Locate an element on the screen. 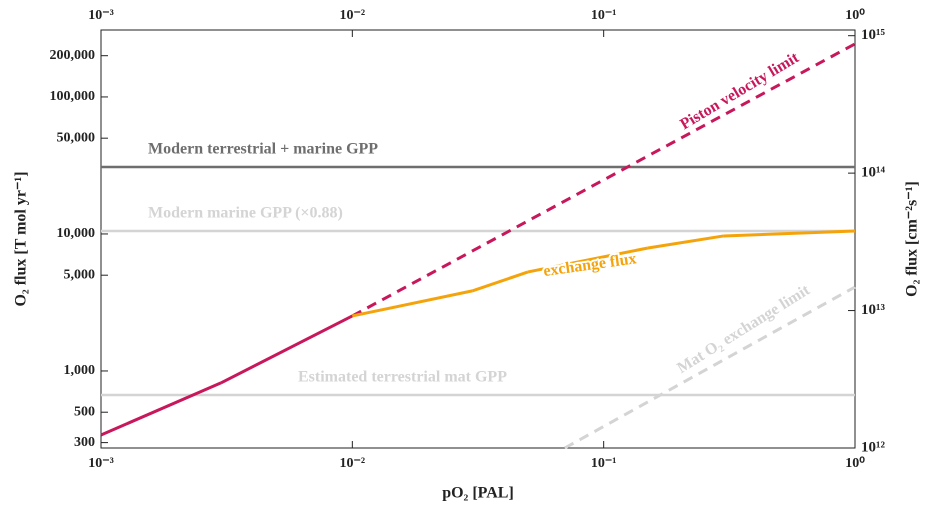 This screenshot has width=929, height=510. y-tick-label: 1,000 is located at coordinates (80, 370).